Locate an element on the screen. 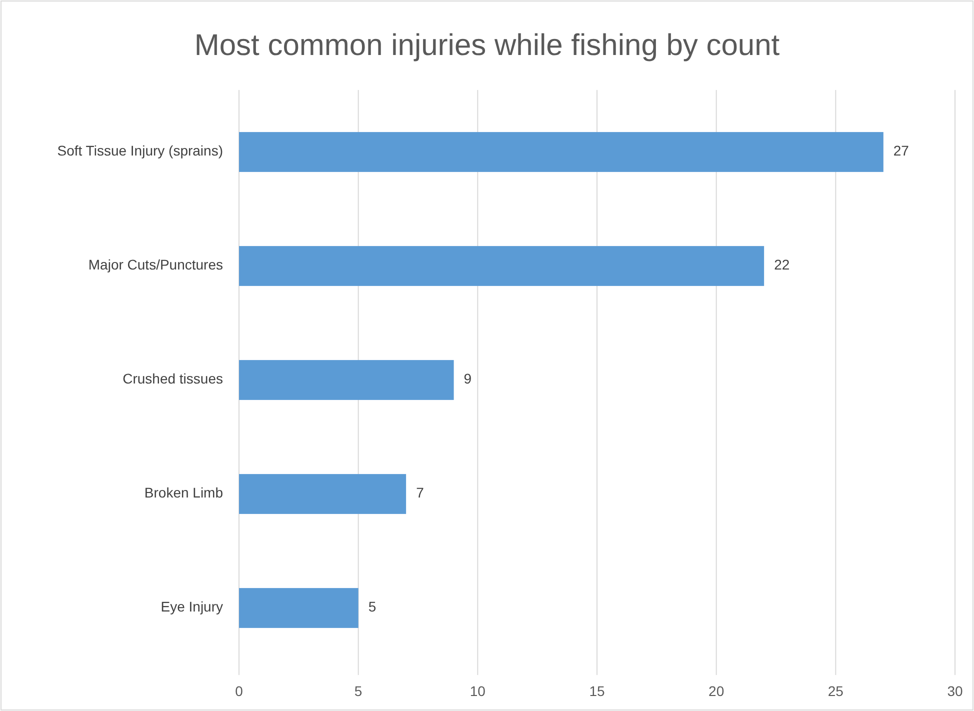 The height and width of the screenshot is (711, 974). data-label: 27 is located at coordinates (901, 150).